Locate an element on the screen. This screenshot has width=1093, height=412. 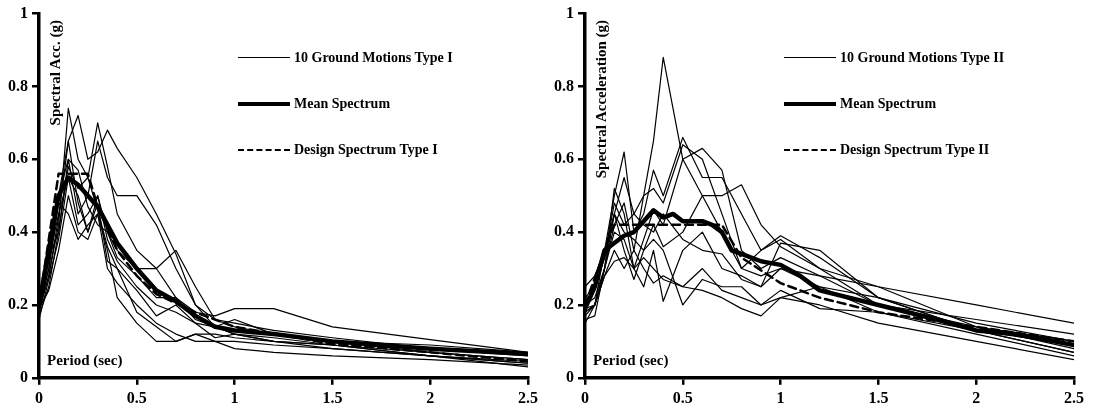
y-axis-title: Spectral Acc. (g) is located at coordinates (55, 72).